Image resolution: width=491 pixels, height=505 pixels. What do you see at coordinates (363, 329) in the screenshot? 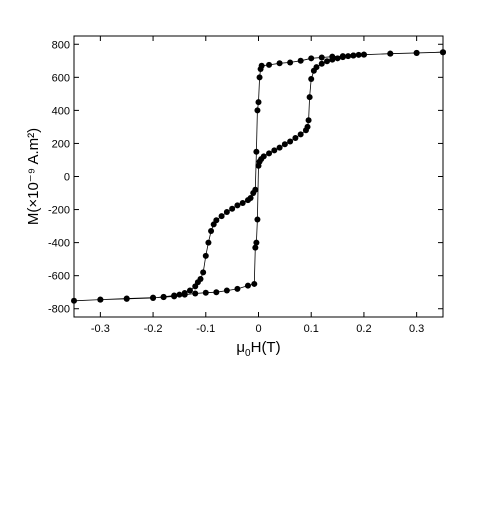
I see `x-tick-label: 0.2` at bounding box center [363, 329].